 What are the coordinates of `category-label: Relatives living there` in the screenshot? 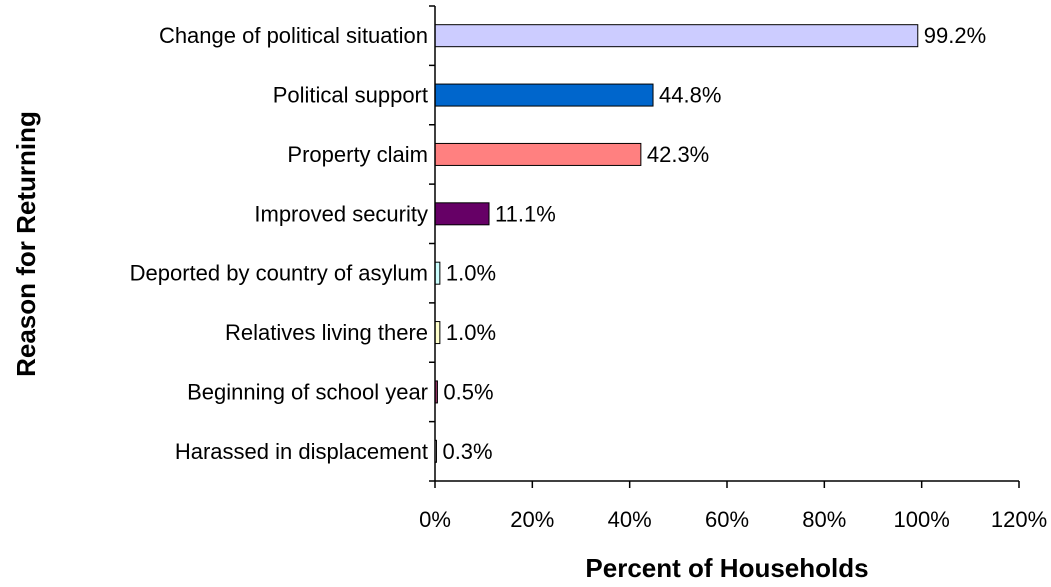 It's located at (326, 332).